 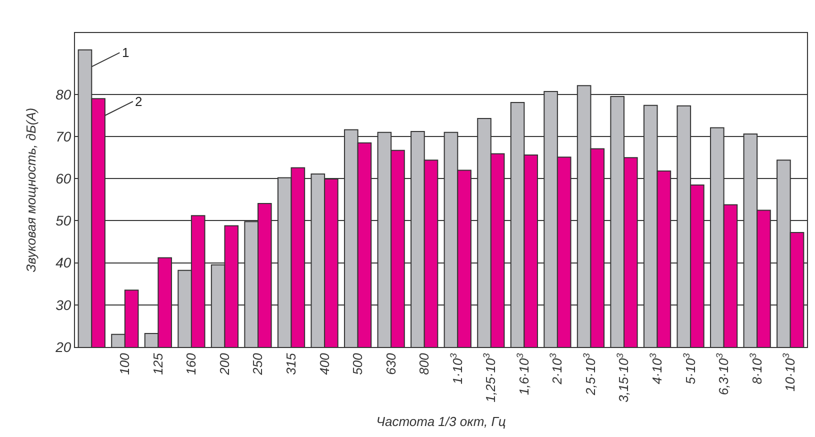 What do you see at coordinates (64, 220) in the screenshot?
I see `y-tick-label: 50` at bounding box center [64, 220].